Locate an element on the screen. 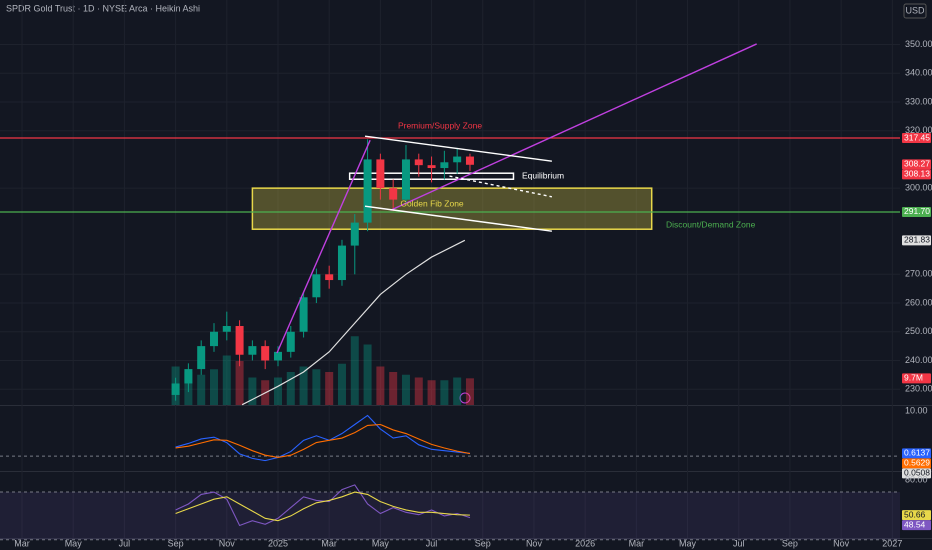  currency: USD is located at coordinates (915, 10).